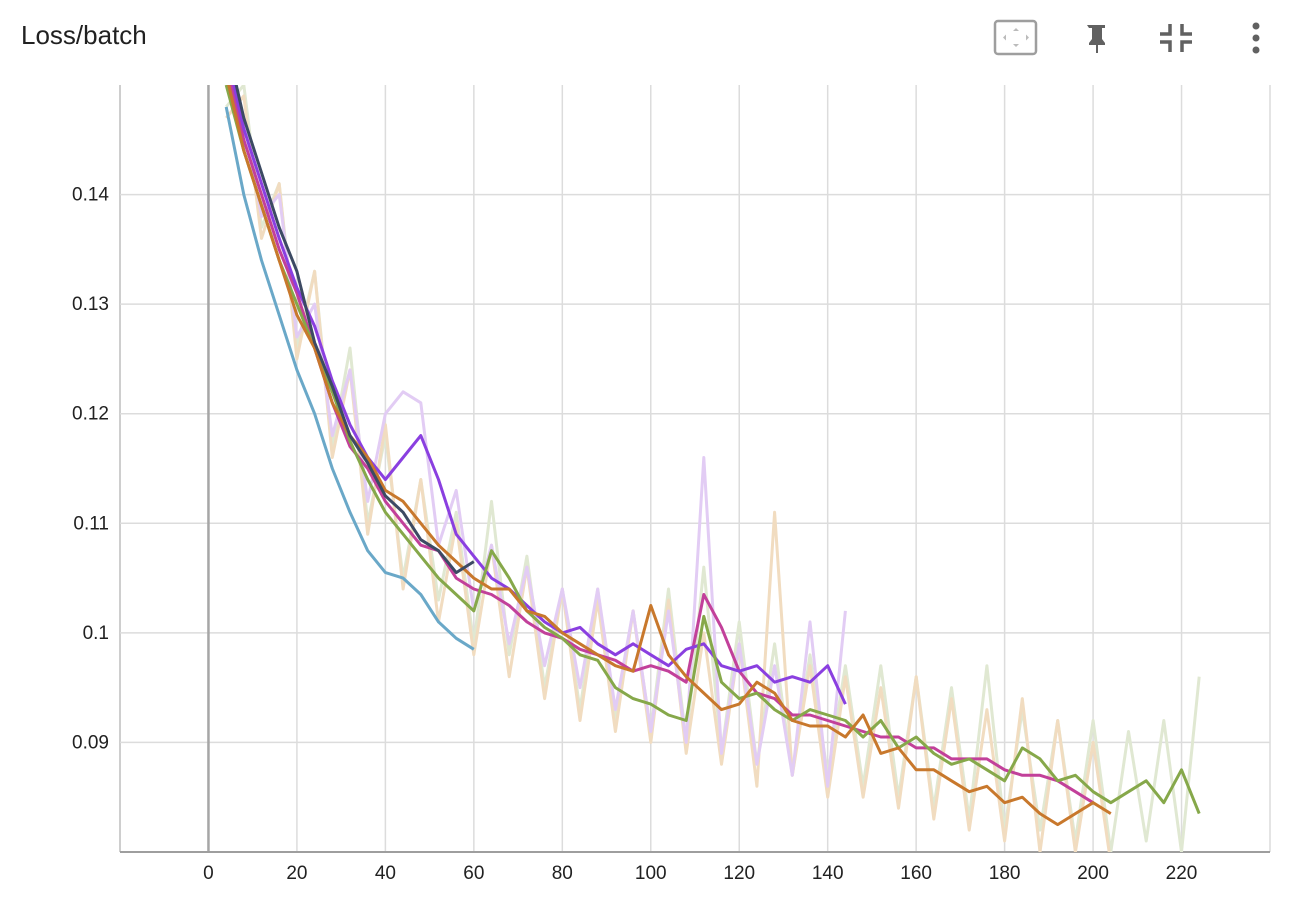 The width and height of the screenshot is (1300, 920). What do you see at coordinates (739, 873) in the screenshot?
I see `x-tick-label: 120` at bounding box center [739, 873].